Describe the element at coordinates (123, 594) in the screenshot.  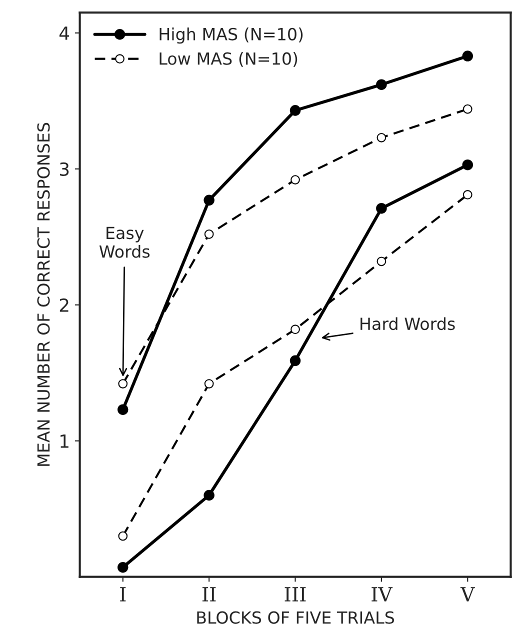
I see `x-tick-label: I` at that location.